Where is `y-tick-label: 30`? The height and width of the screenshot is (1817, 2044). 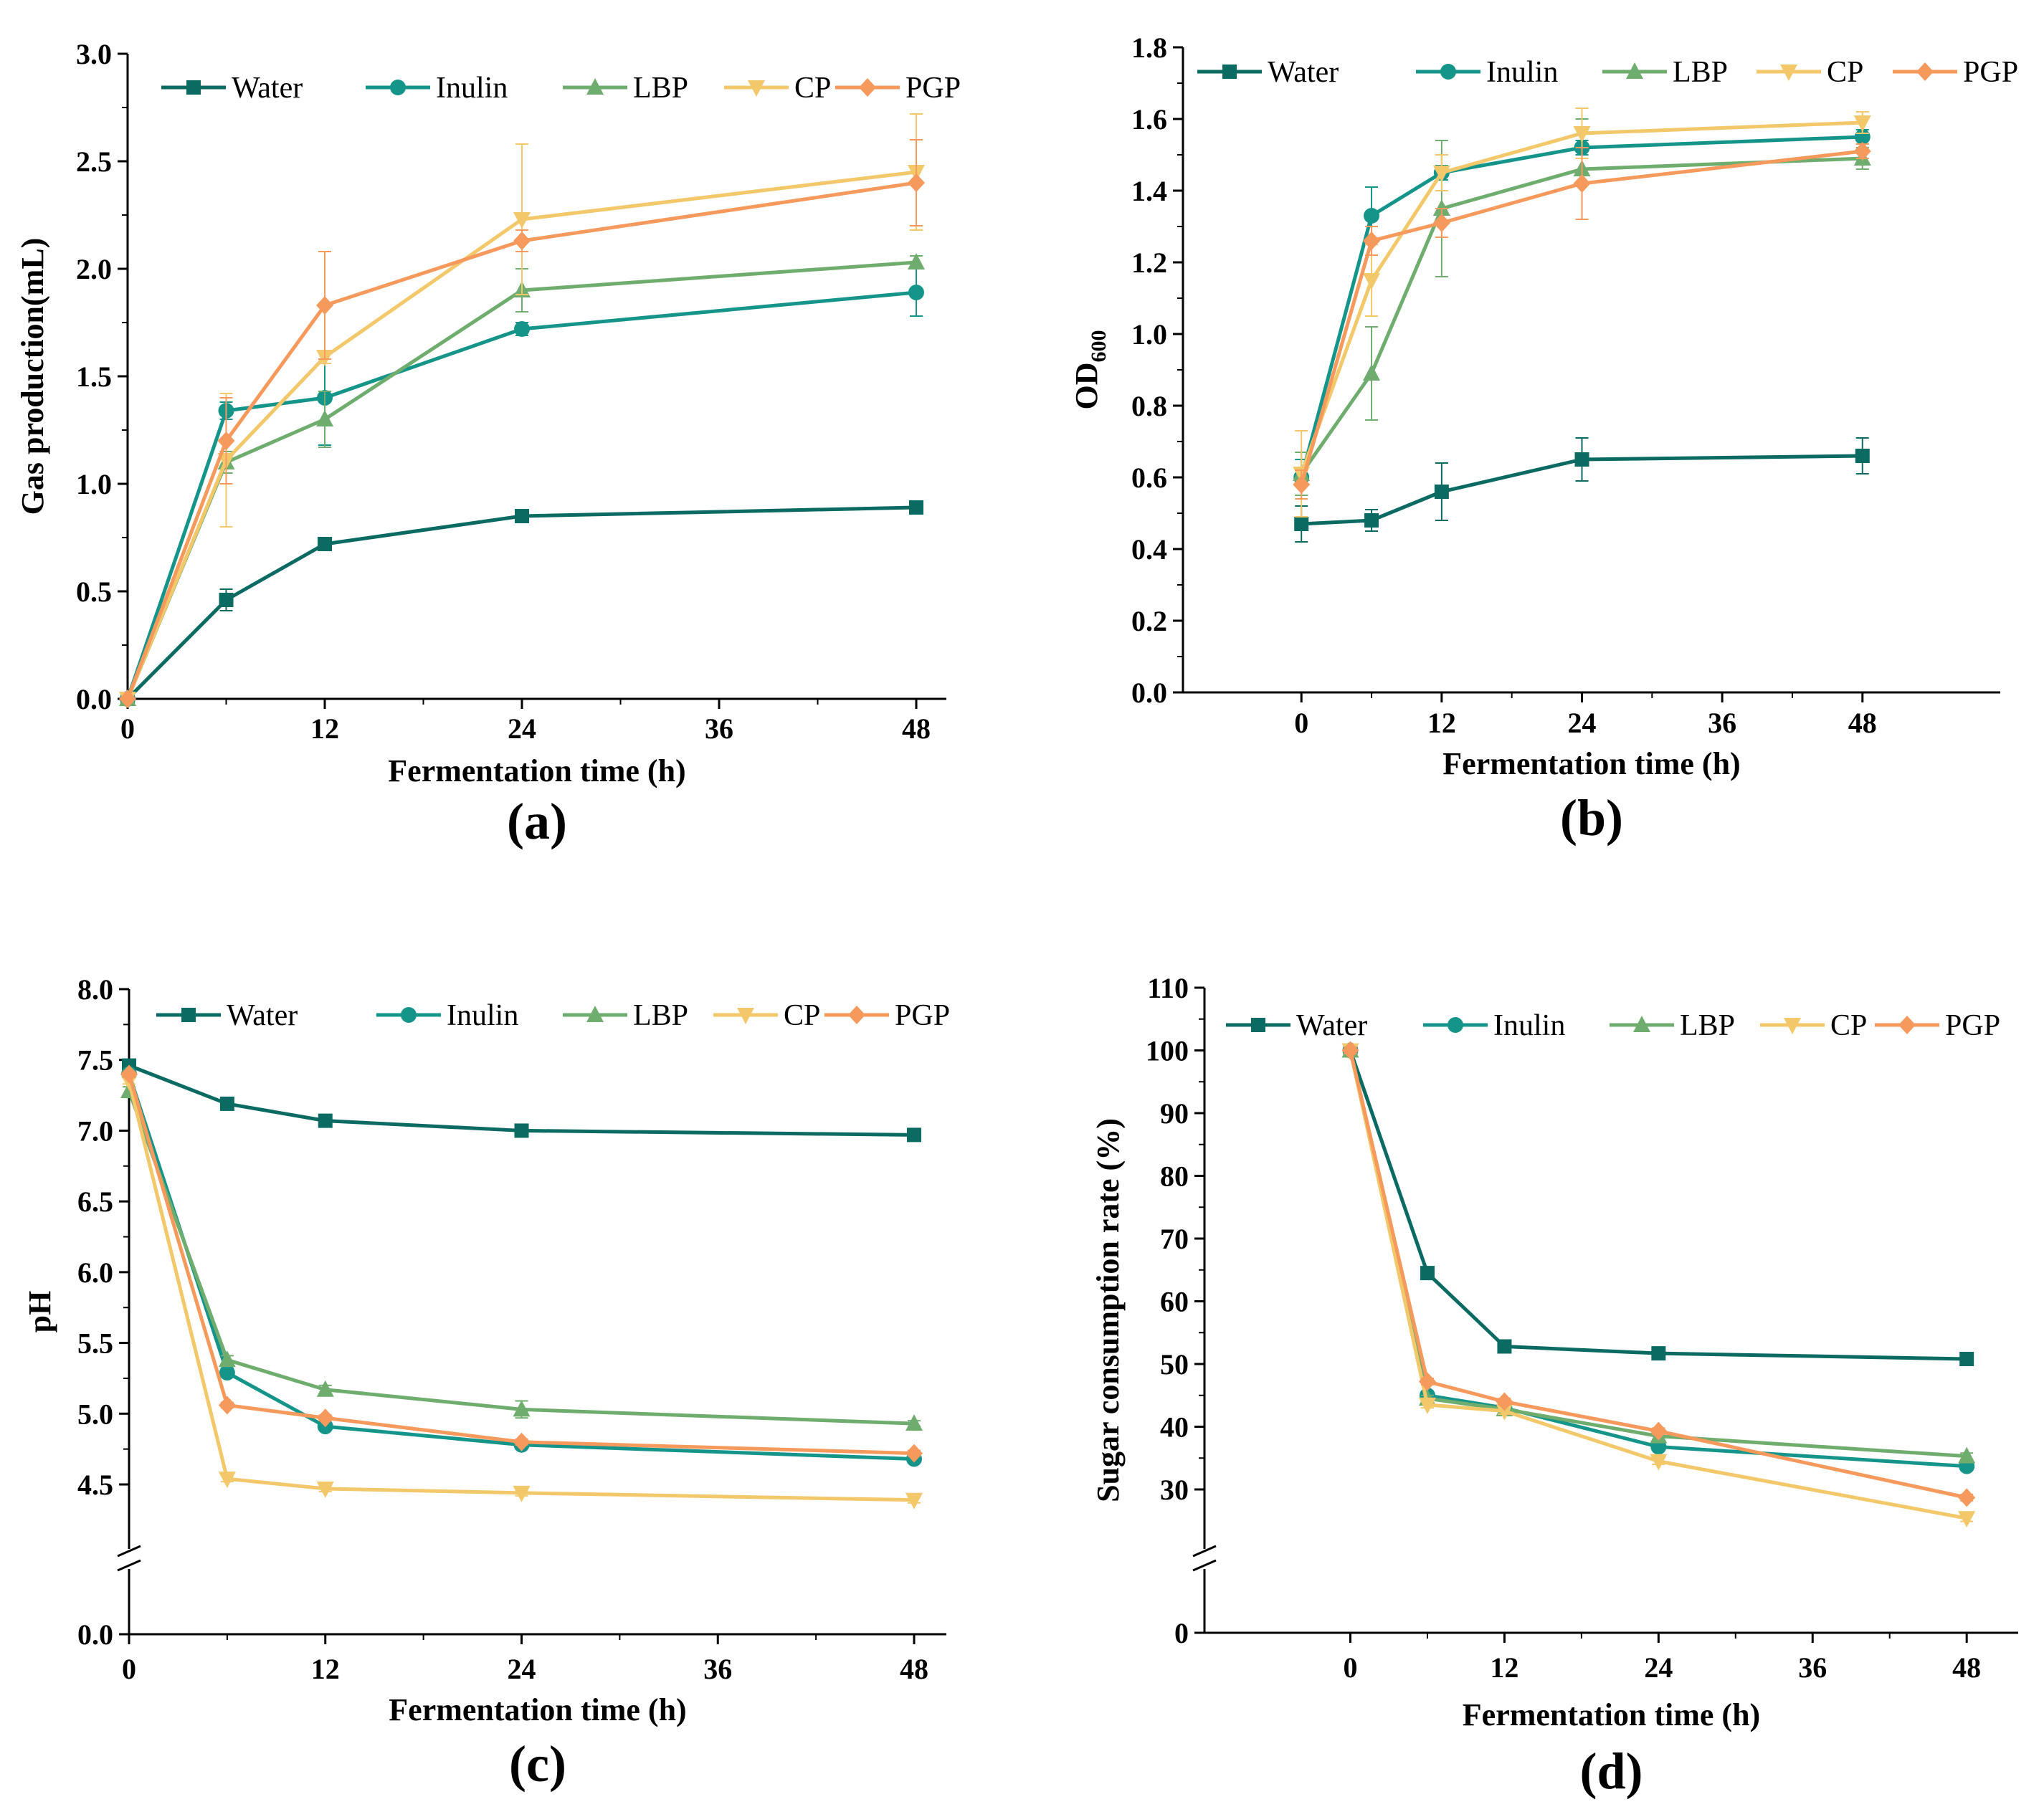
y-tick-label: 30 is located at coordinates (1175, 1490).